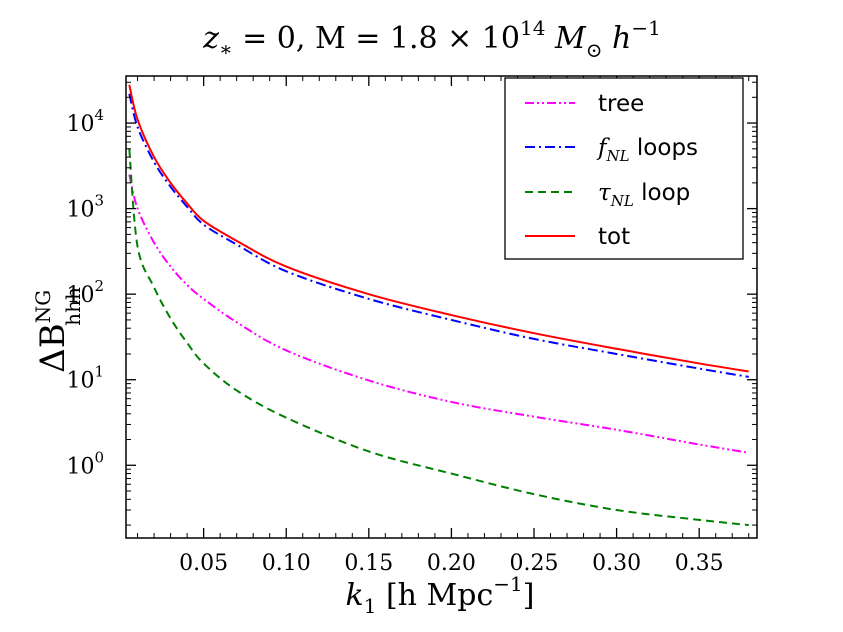 The image size is (843, 632). I want to click on legend-box, so click(624, 168).